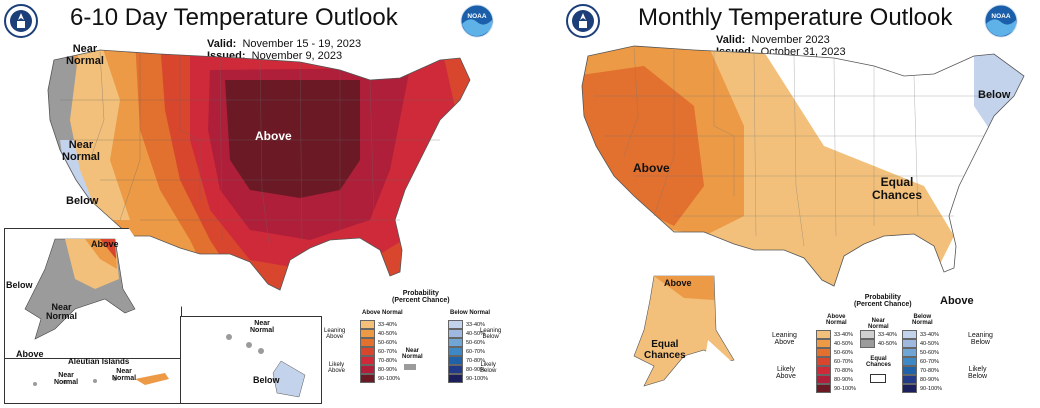 This screenshot has height=408, width=1040. Describe the element at coordinates (19, 285) in the screenshot. I see `label-ak-below: Below` at that location.